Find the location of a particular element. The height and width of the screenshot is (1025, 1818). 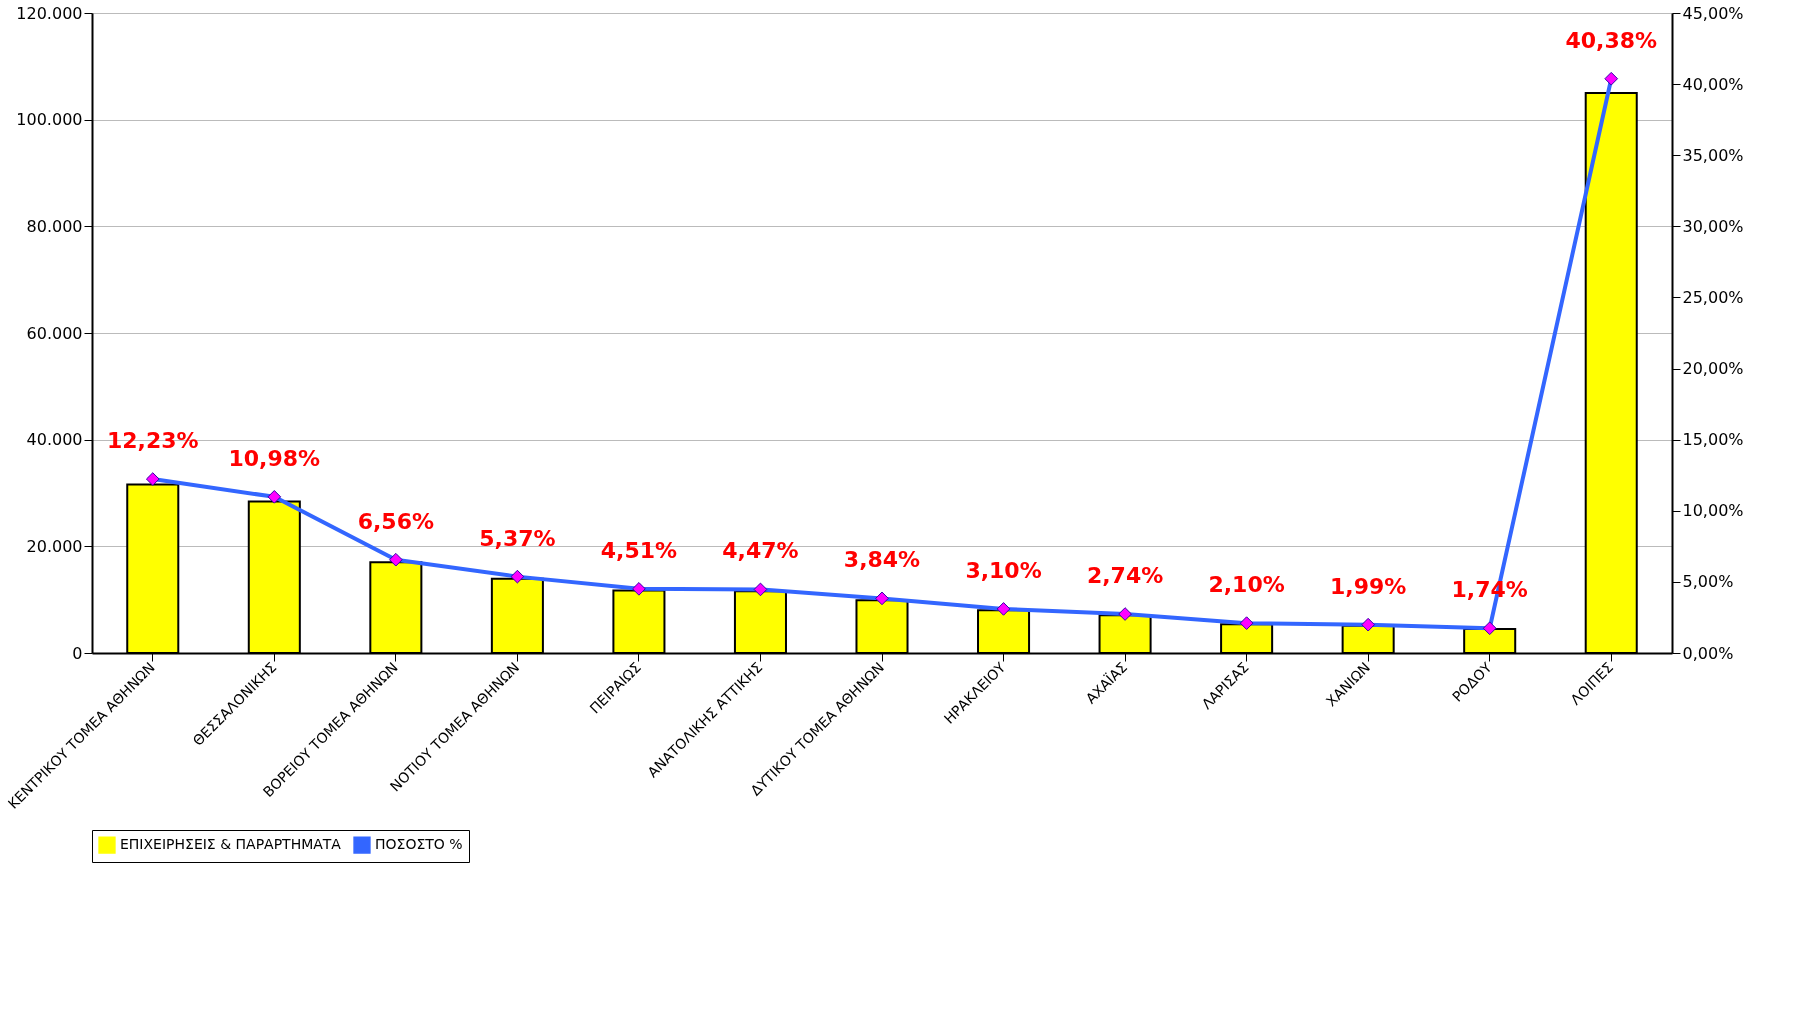

data-label: 10,98% is located at coordinates (274, 458).